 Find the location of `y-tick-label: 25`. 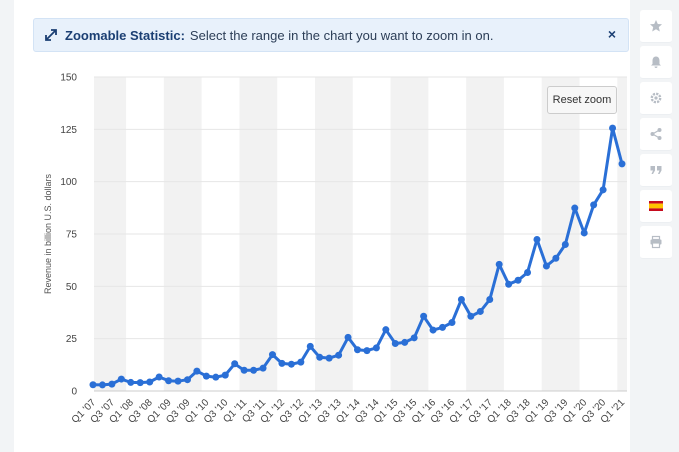

y-tick-label: 25 is located at coordinates (72, 339).